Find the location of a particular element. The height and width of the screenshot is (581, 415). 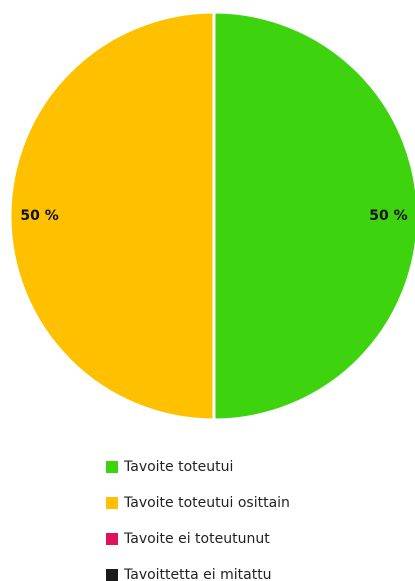

legend-label: Tavoite toteutui osittain is located at coordinates (206, 503).